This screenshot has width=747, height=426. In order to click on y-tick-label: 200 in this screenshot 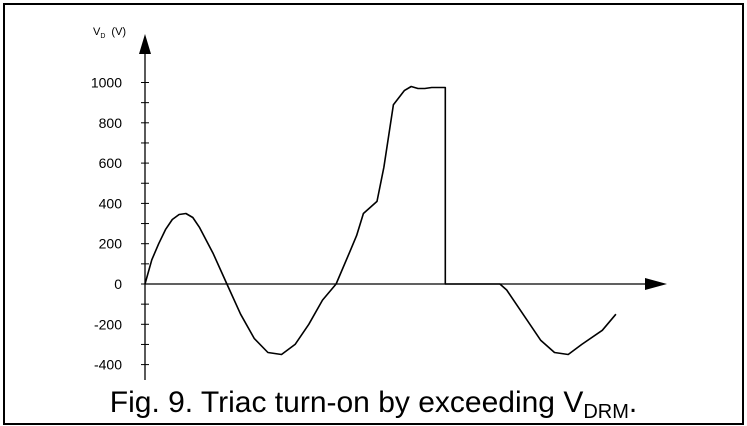, I will do `click(111, 244)`.